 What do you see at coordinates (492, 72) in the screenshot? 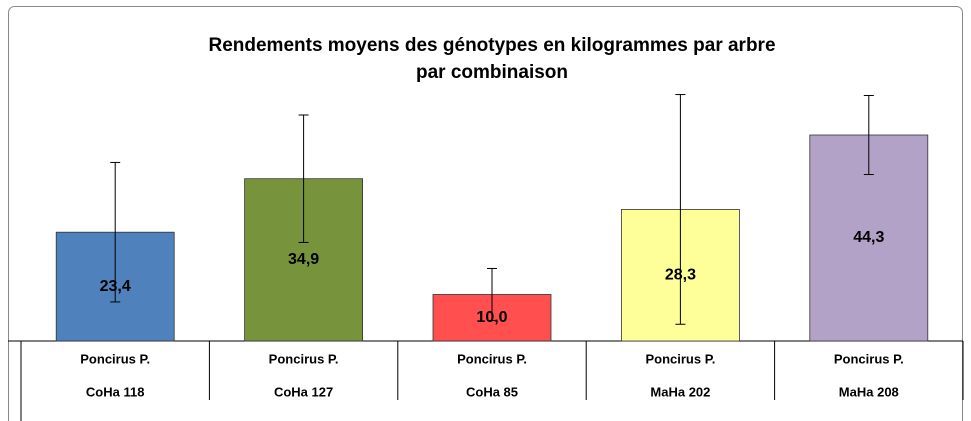
I see `chart-title: par combinaison` at bounding box center [492, 72].